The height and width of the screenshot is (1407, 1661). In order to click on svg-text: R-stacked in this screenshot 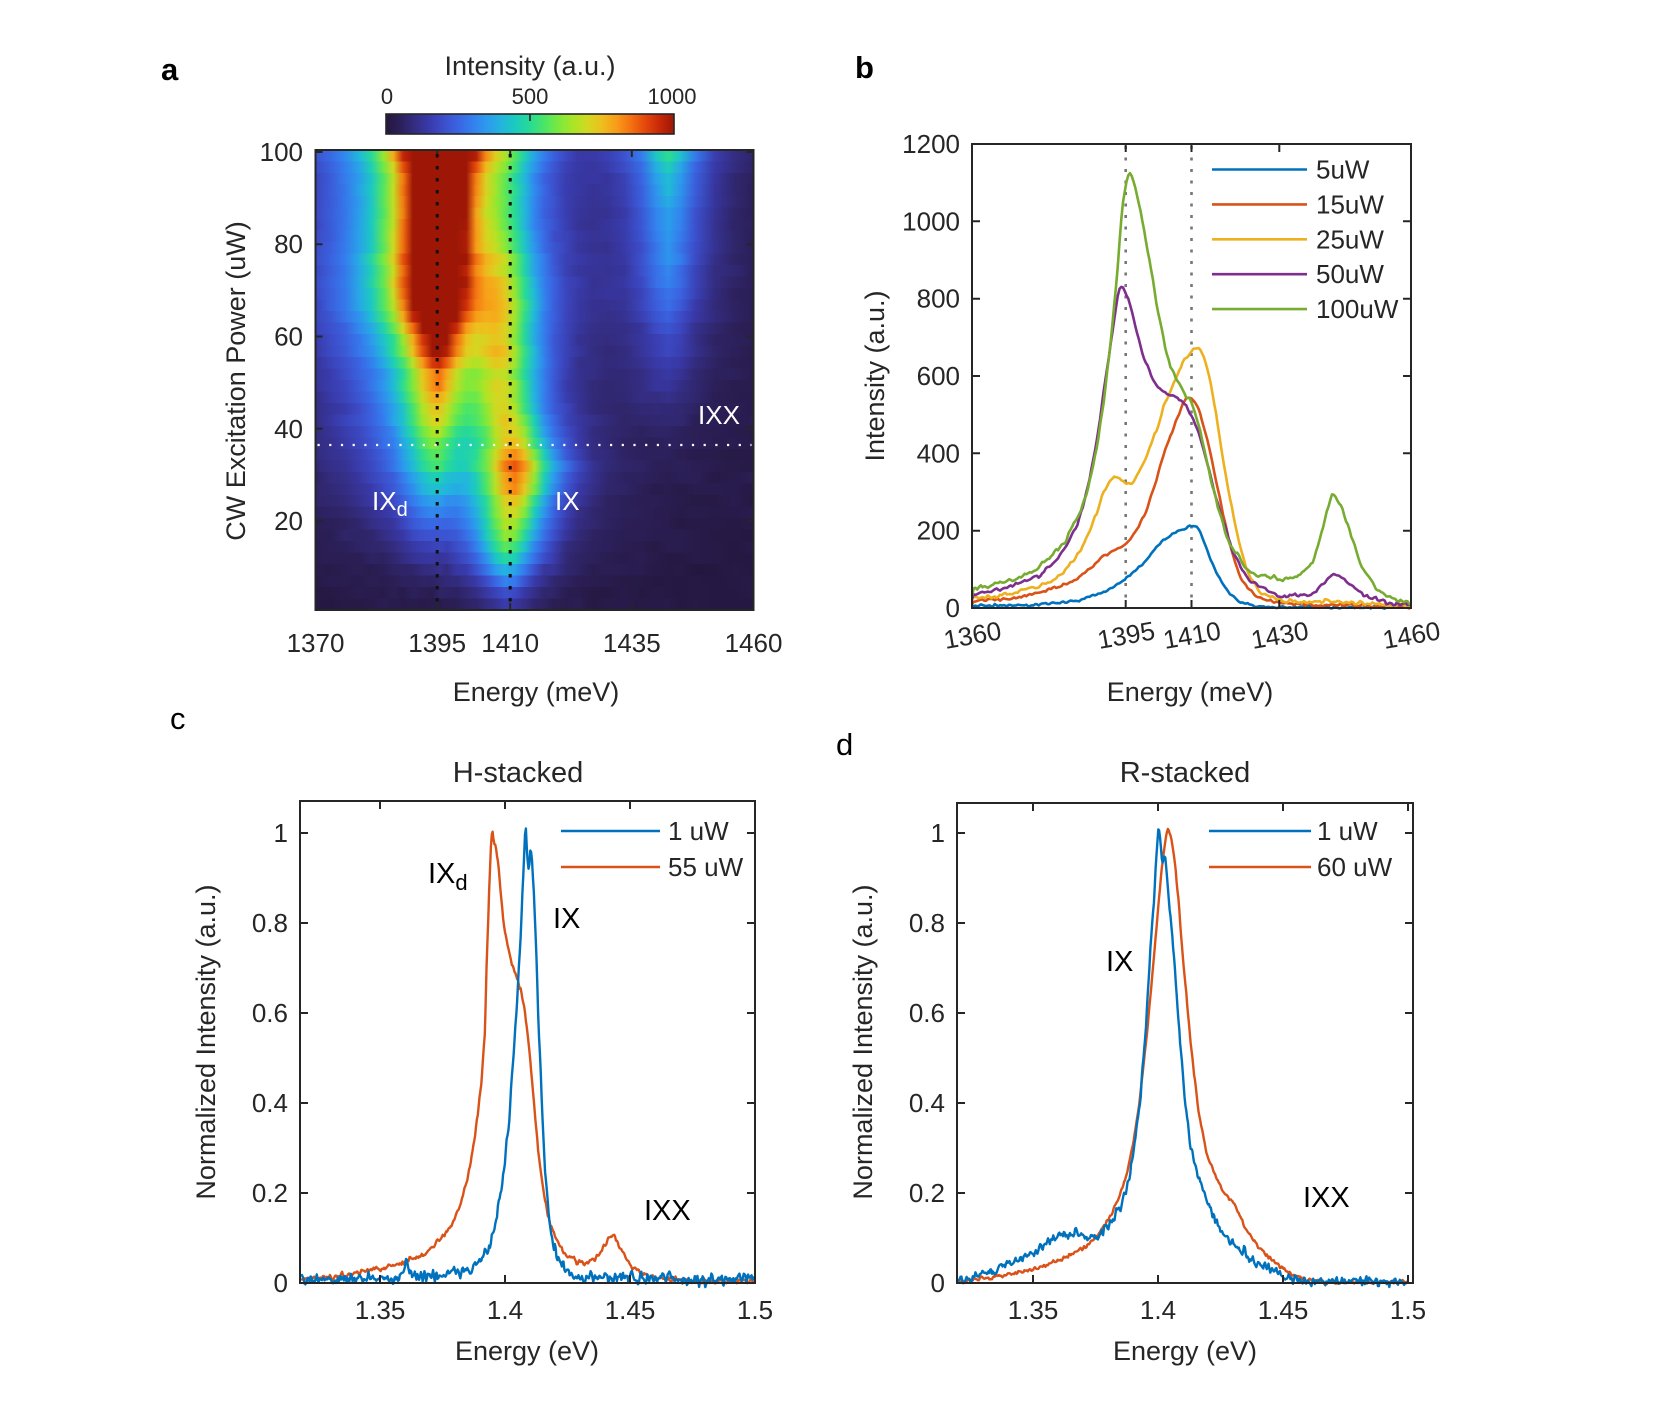, I will do `click(1185, 773)`.